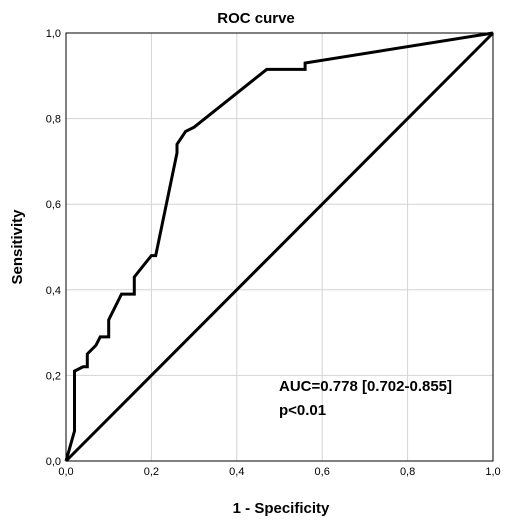  What do you see at coordinates (256, 18) in the screenshot?
I see `chart-title: ROC curve` at bounding box center [256, 18].